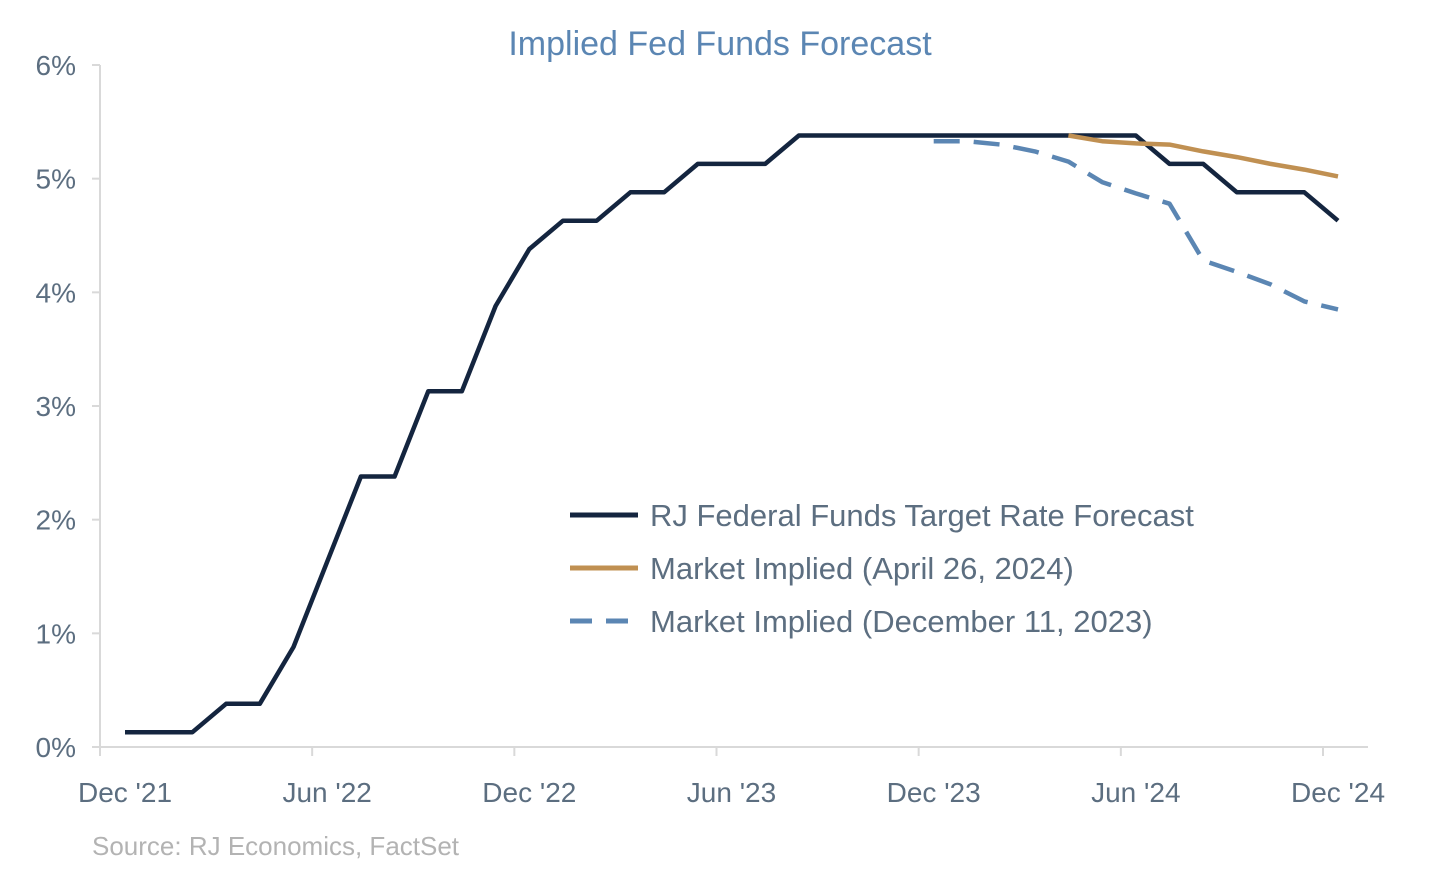 This screenshot has width=1436, height=885. I want to click on series-line-market-implied-apr-2024, so click(1203, 156).